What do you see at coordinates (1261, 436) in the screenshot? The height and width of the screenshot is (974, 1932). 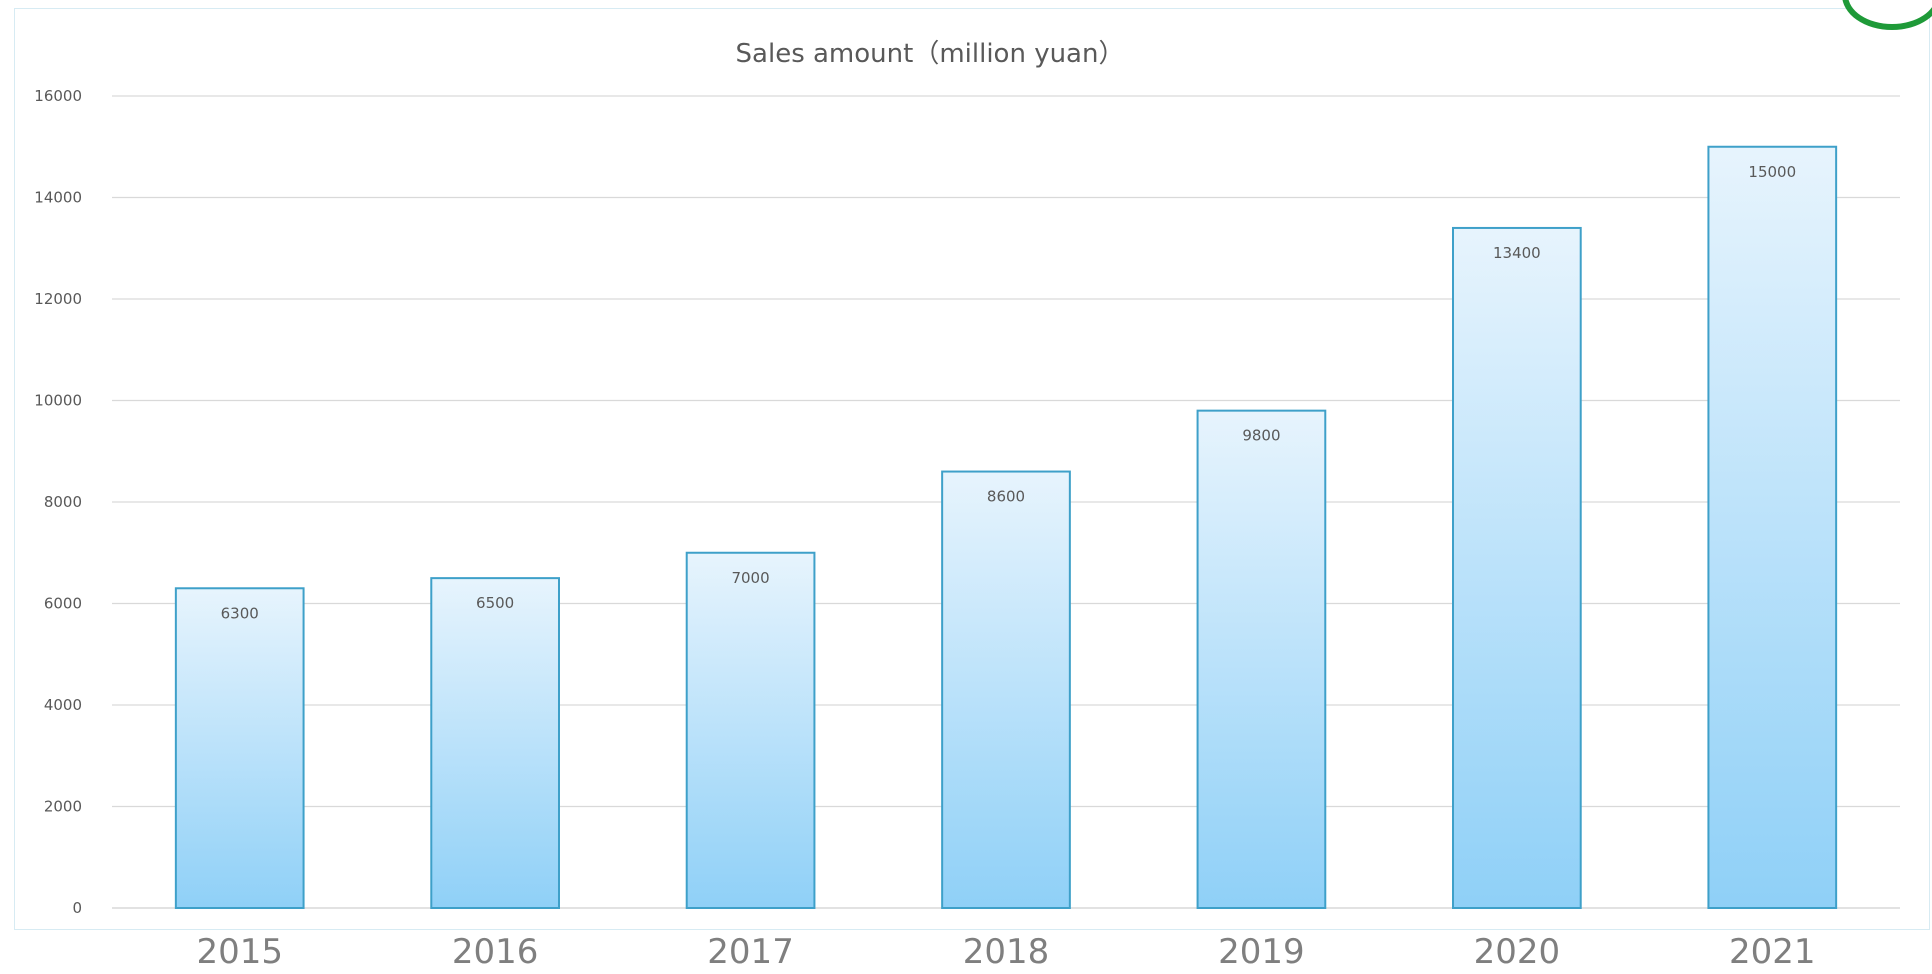 I see `data-label-2019: 9800` at bounding box center [1261, 436].